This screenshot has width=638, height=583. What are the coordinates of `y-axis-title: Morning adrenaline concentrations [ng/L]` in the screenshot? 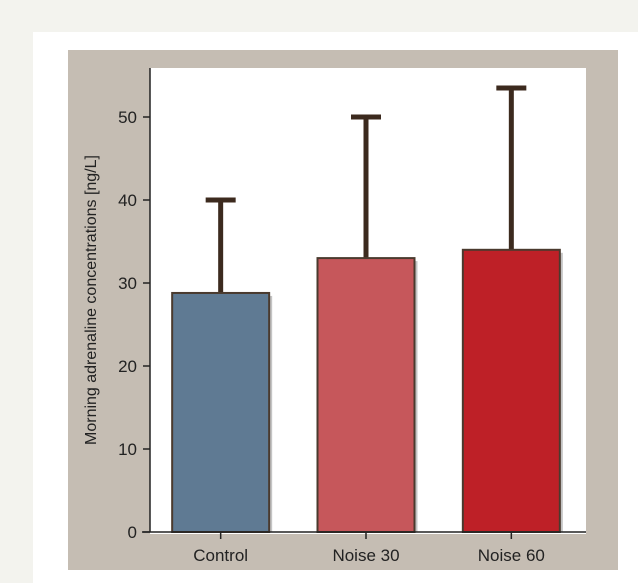 It's located at (91, 300).